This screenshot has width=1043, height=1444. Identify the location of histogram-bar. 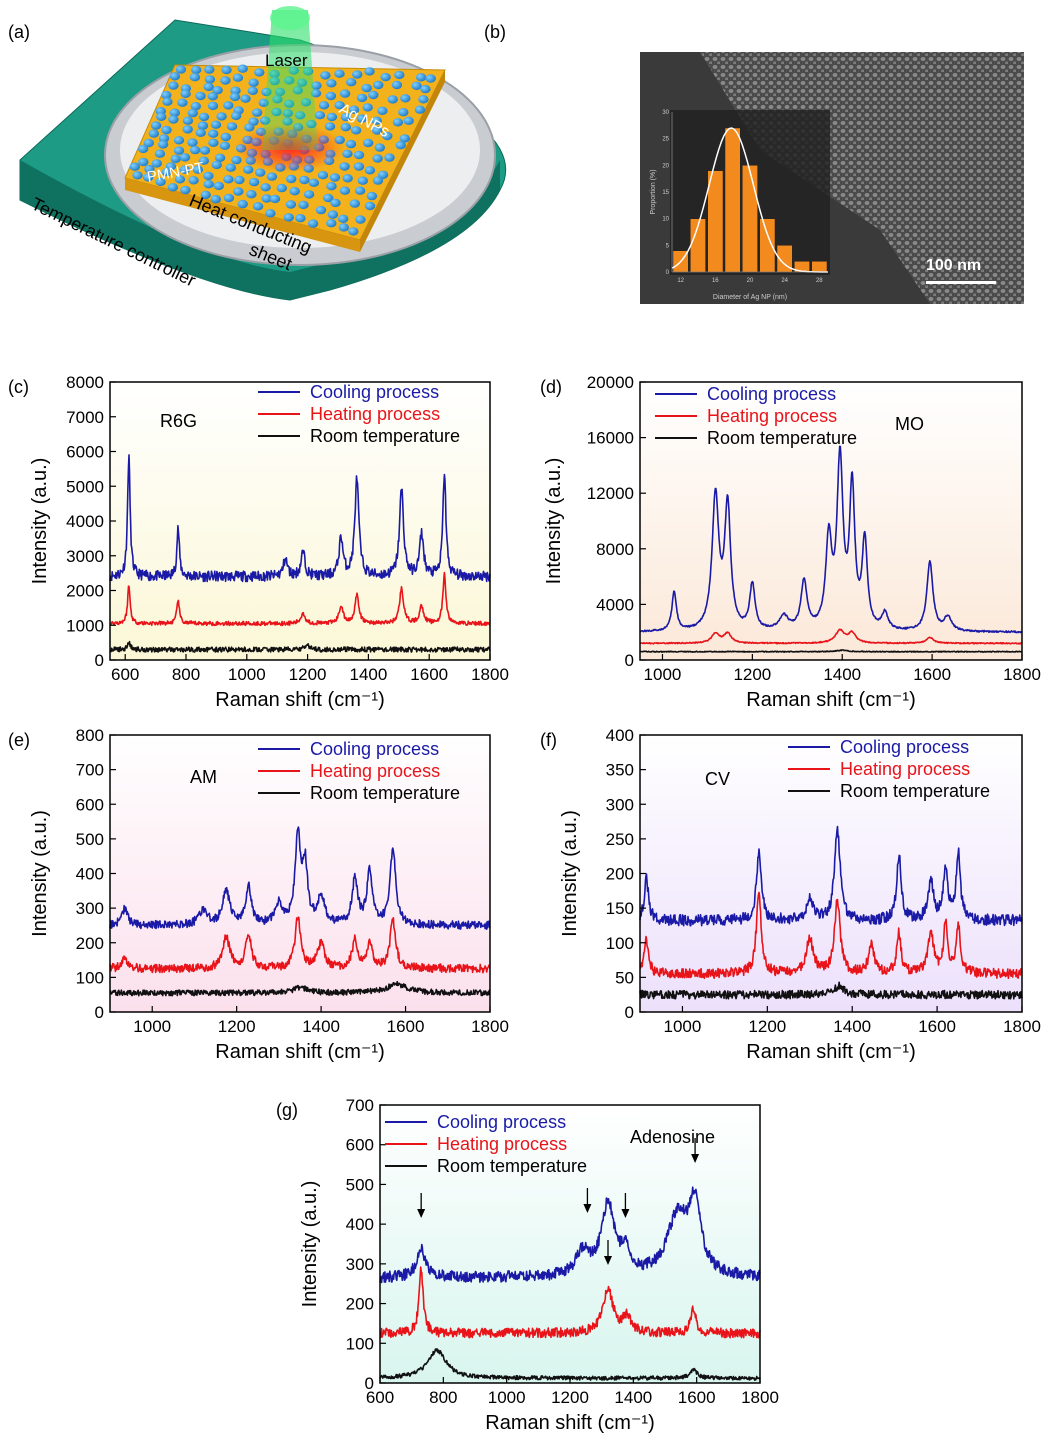
(732, 200).